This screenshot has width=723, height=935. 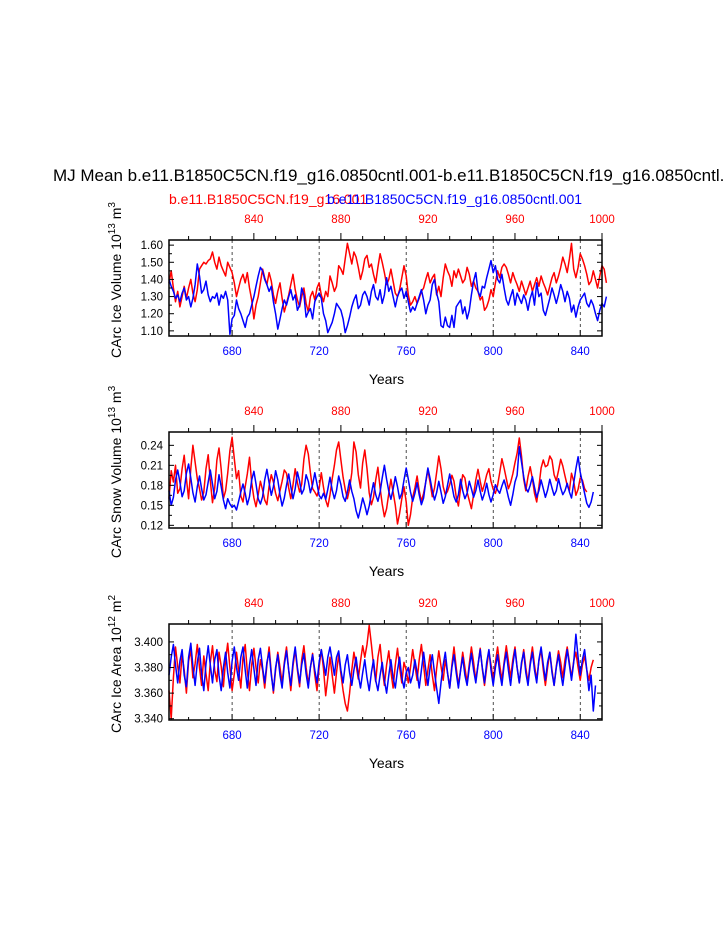 I want to click on y-axis-label-part: 12, so click(x=112, y=622).